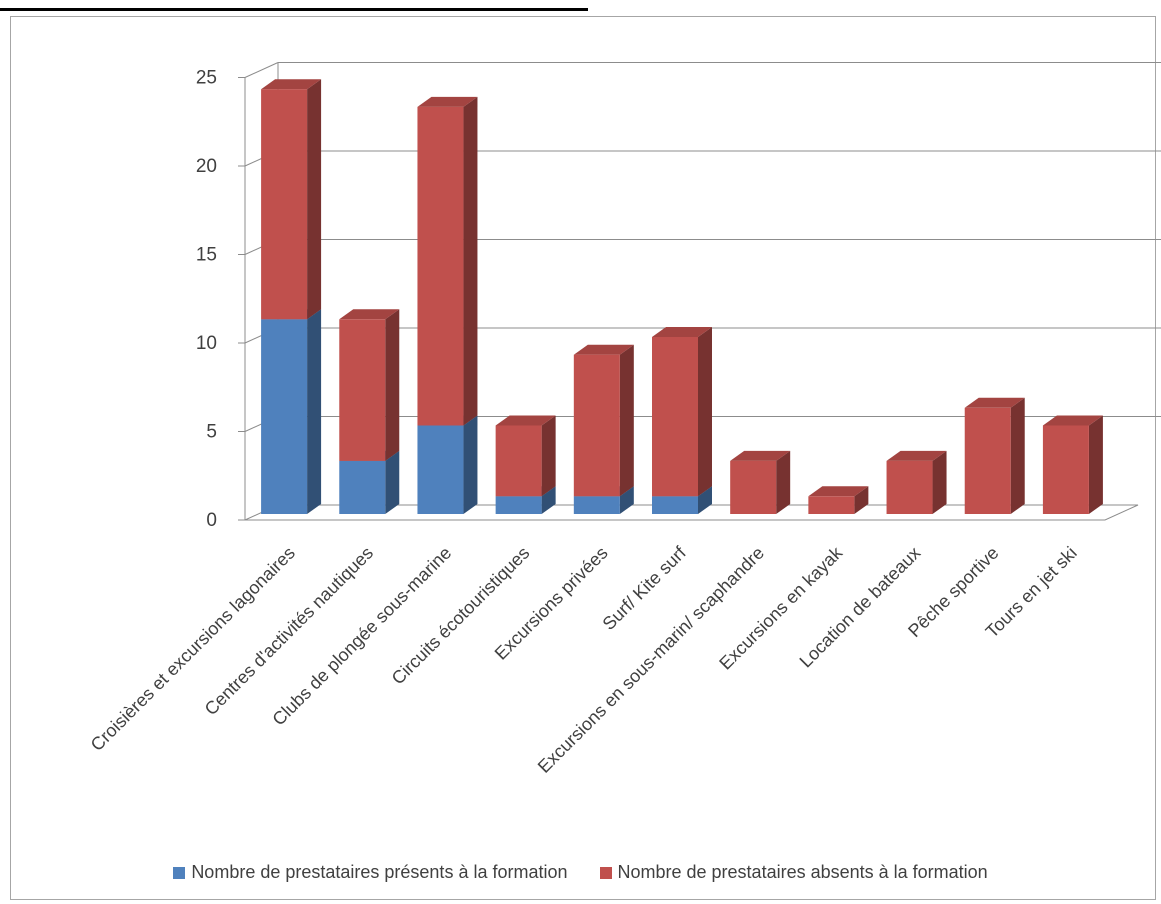 Image resolution: width=1161 pixels, height=904 pixels. What do you see at coordinates (220, 299) in the screenshot?
I see `y-axis-ticks: 0 5 10 15 20 25` at bounding box center [220, 299].